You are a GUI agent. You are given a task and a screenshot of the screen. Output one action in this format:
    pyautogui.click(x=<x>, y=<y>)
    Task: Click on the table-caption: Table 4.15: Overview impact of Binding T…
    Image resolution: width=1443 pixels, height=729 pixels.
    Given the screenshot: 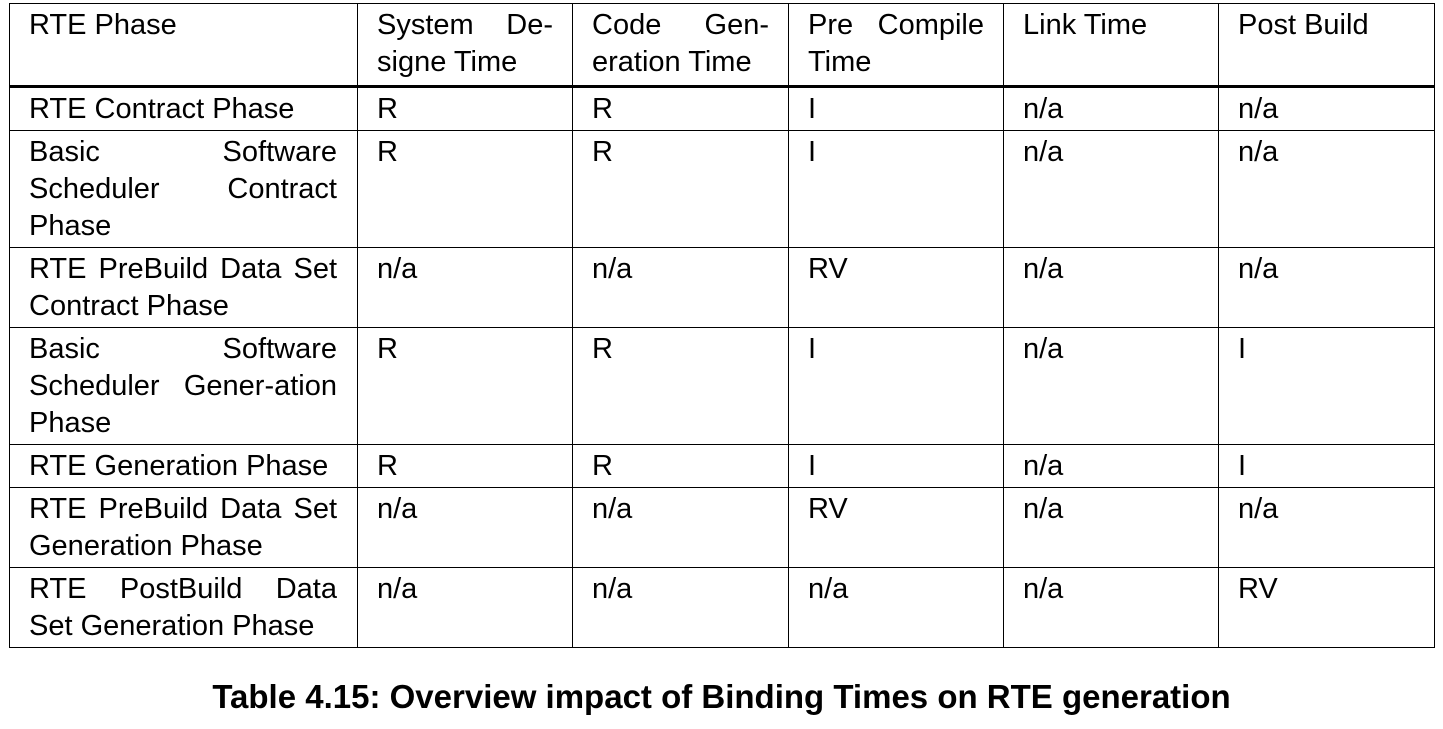 What is the action you would take?
    pyautogui.click(x=721, y=696)
    